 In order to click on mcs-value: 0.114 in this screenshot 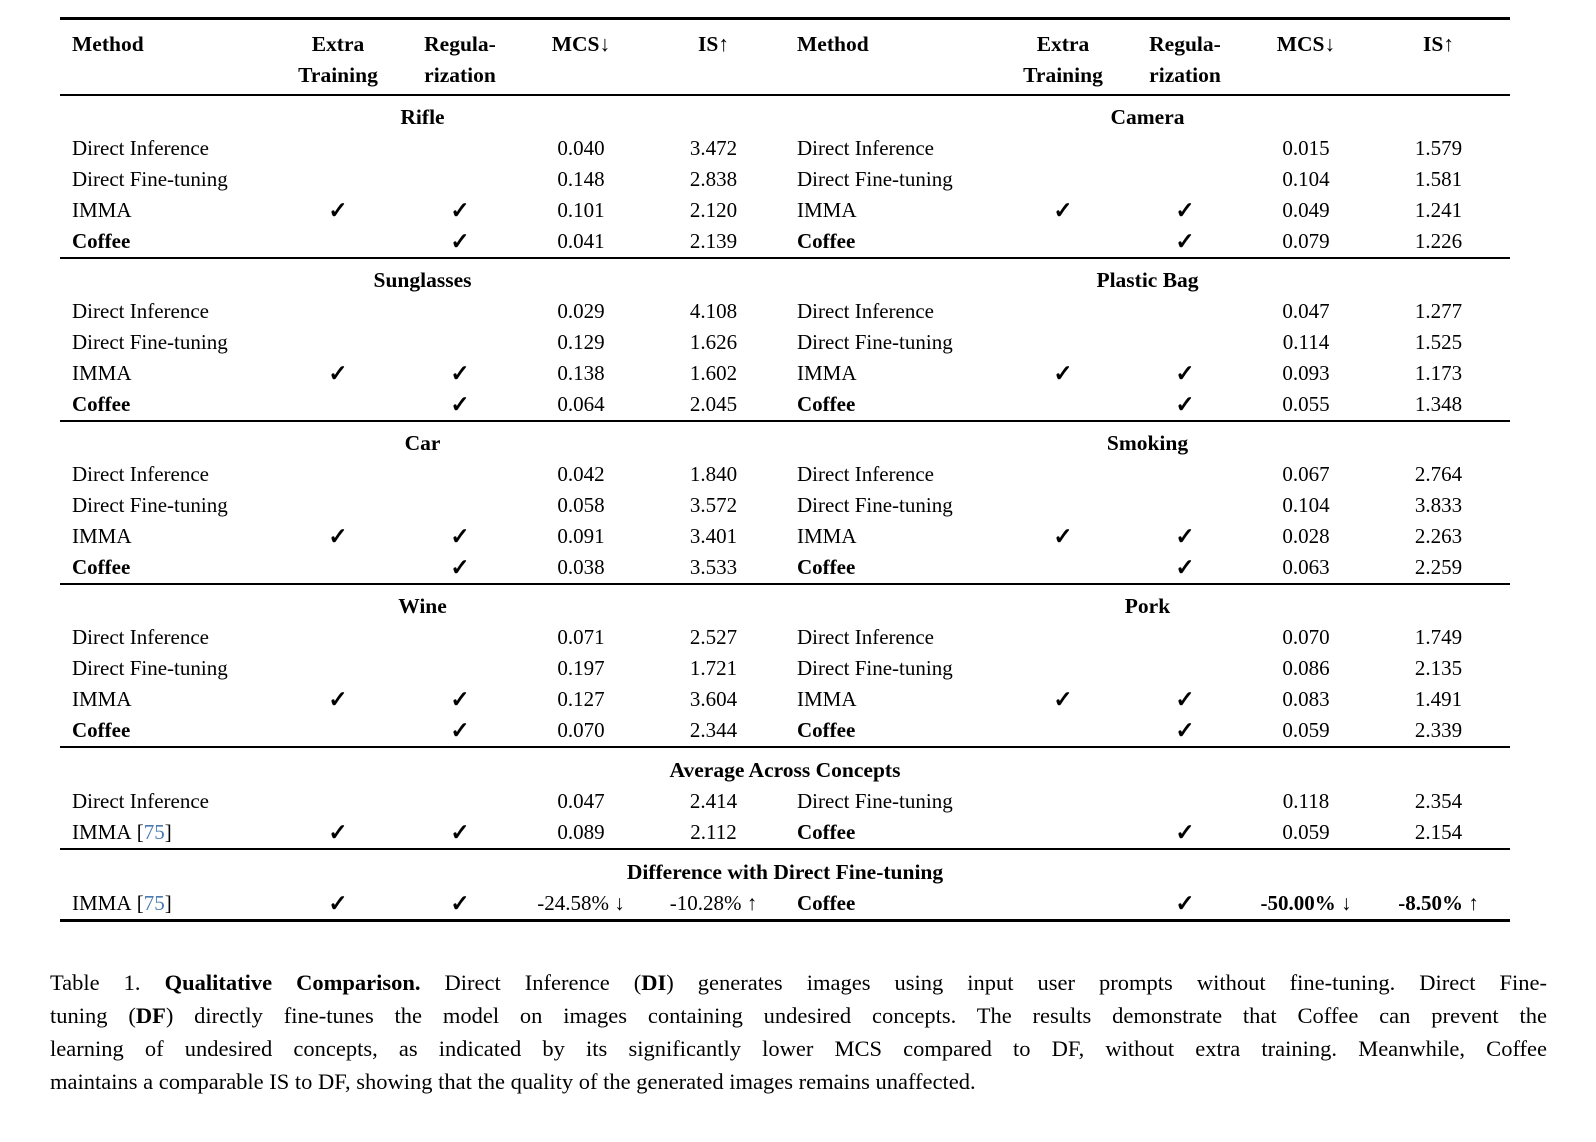, I will do `click(1306, 342)`.